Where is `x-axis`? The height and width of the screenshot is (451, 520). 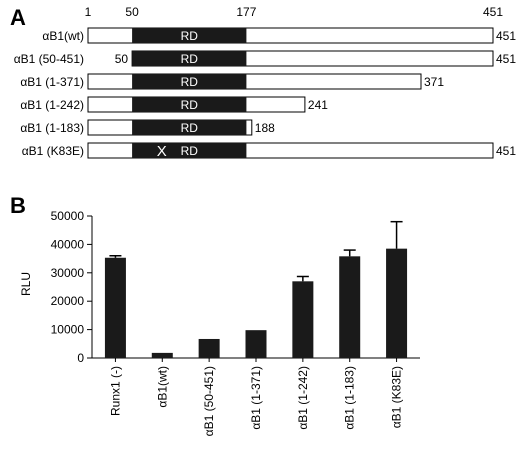 x-axis is located at coordinates (256, 359).